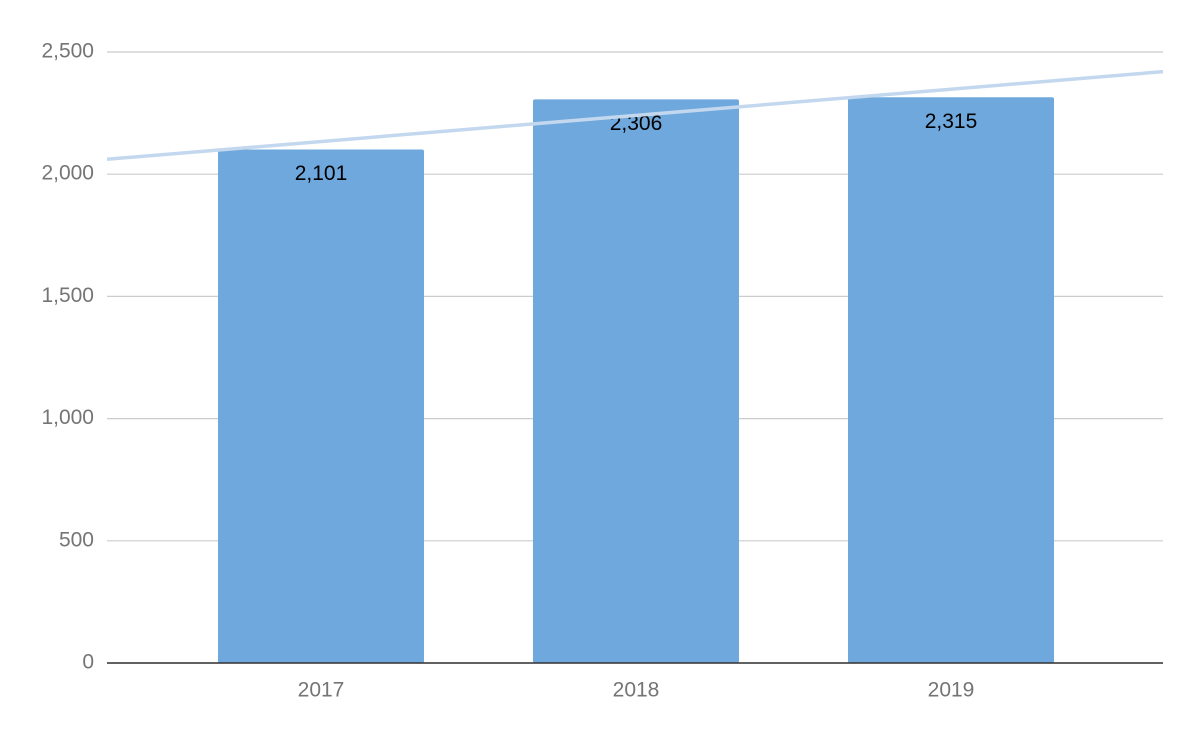 The height and width of the screenshot is (742, 1200). I want to click on data-label: 2,315, so click(951, 121).